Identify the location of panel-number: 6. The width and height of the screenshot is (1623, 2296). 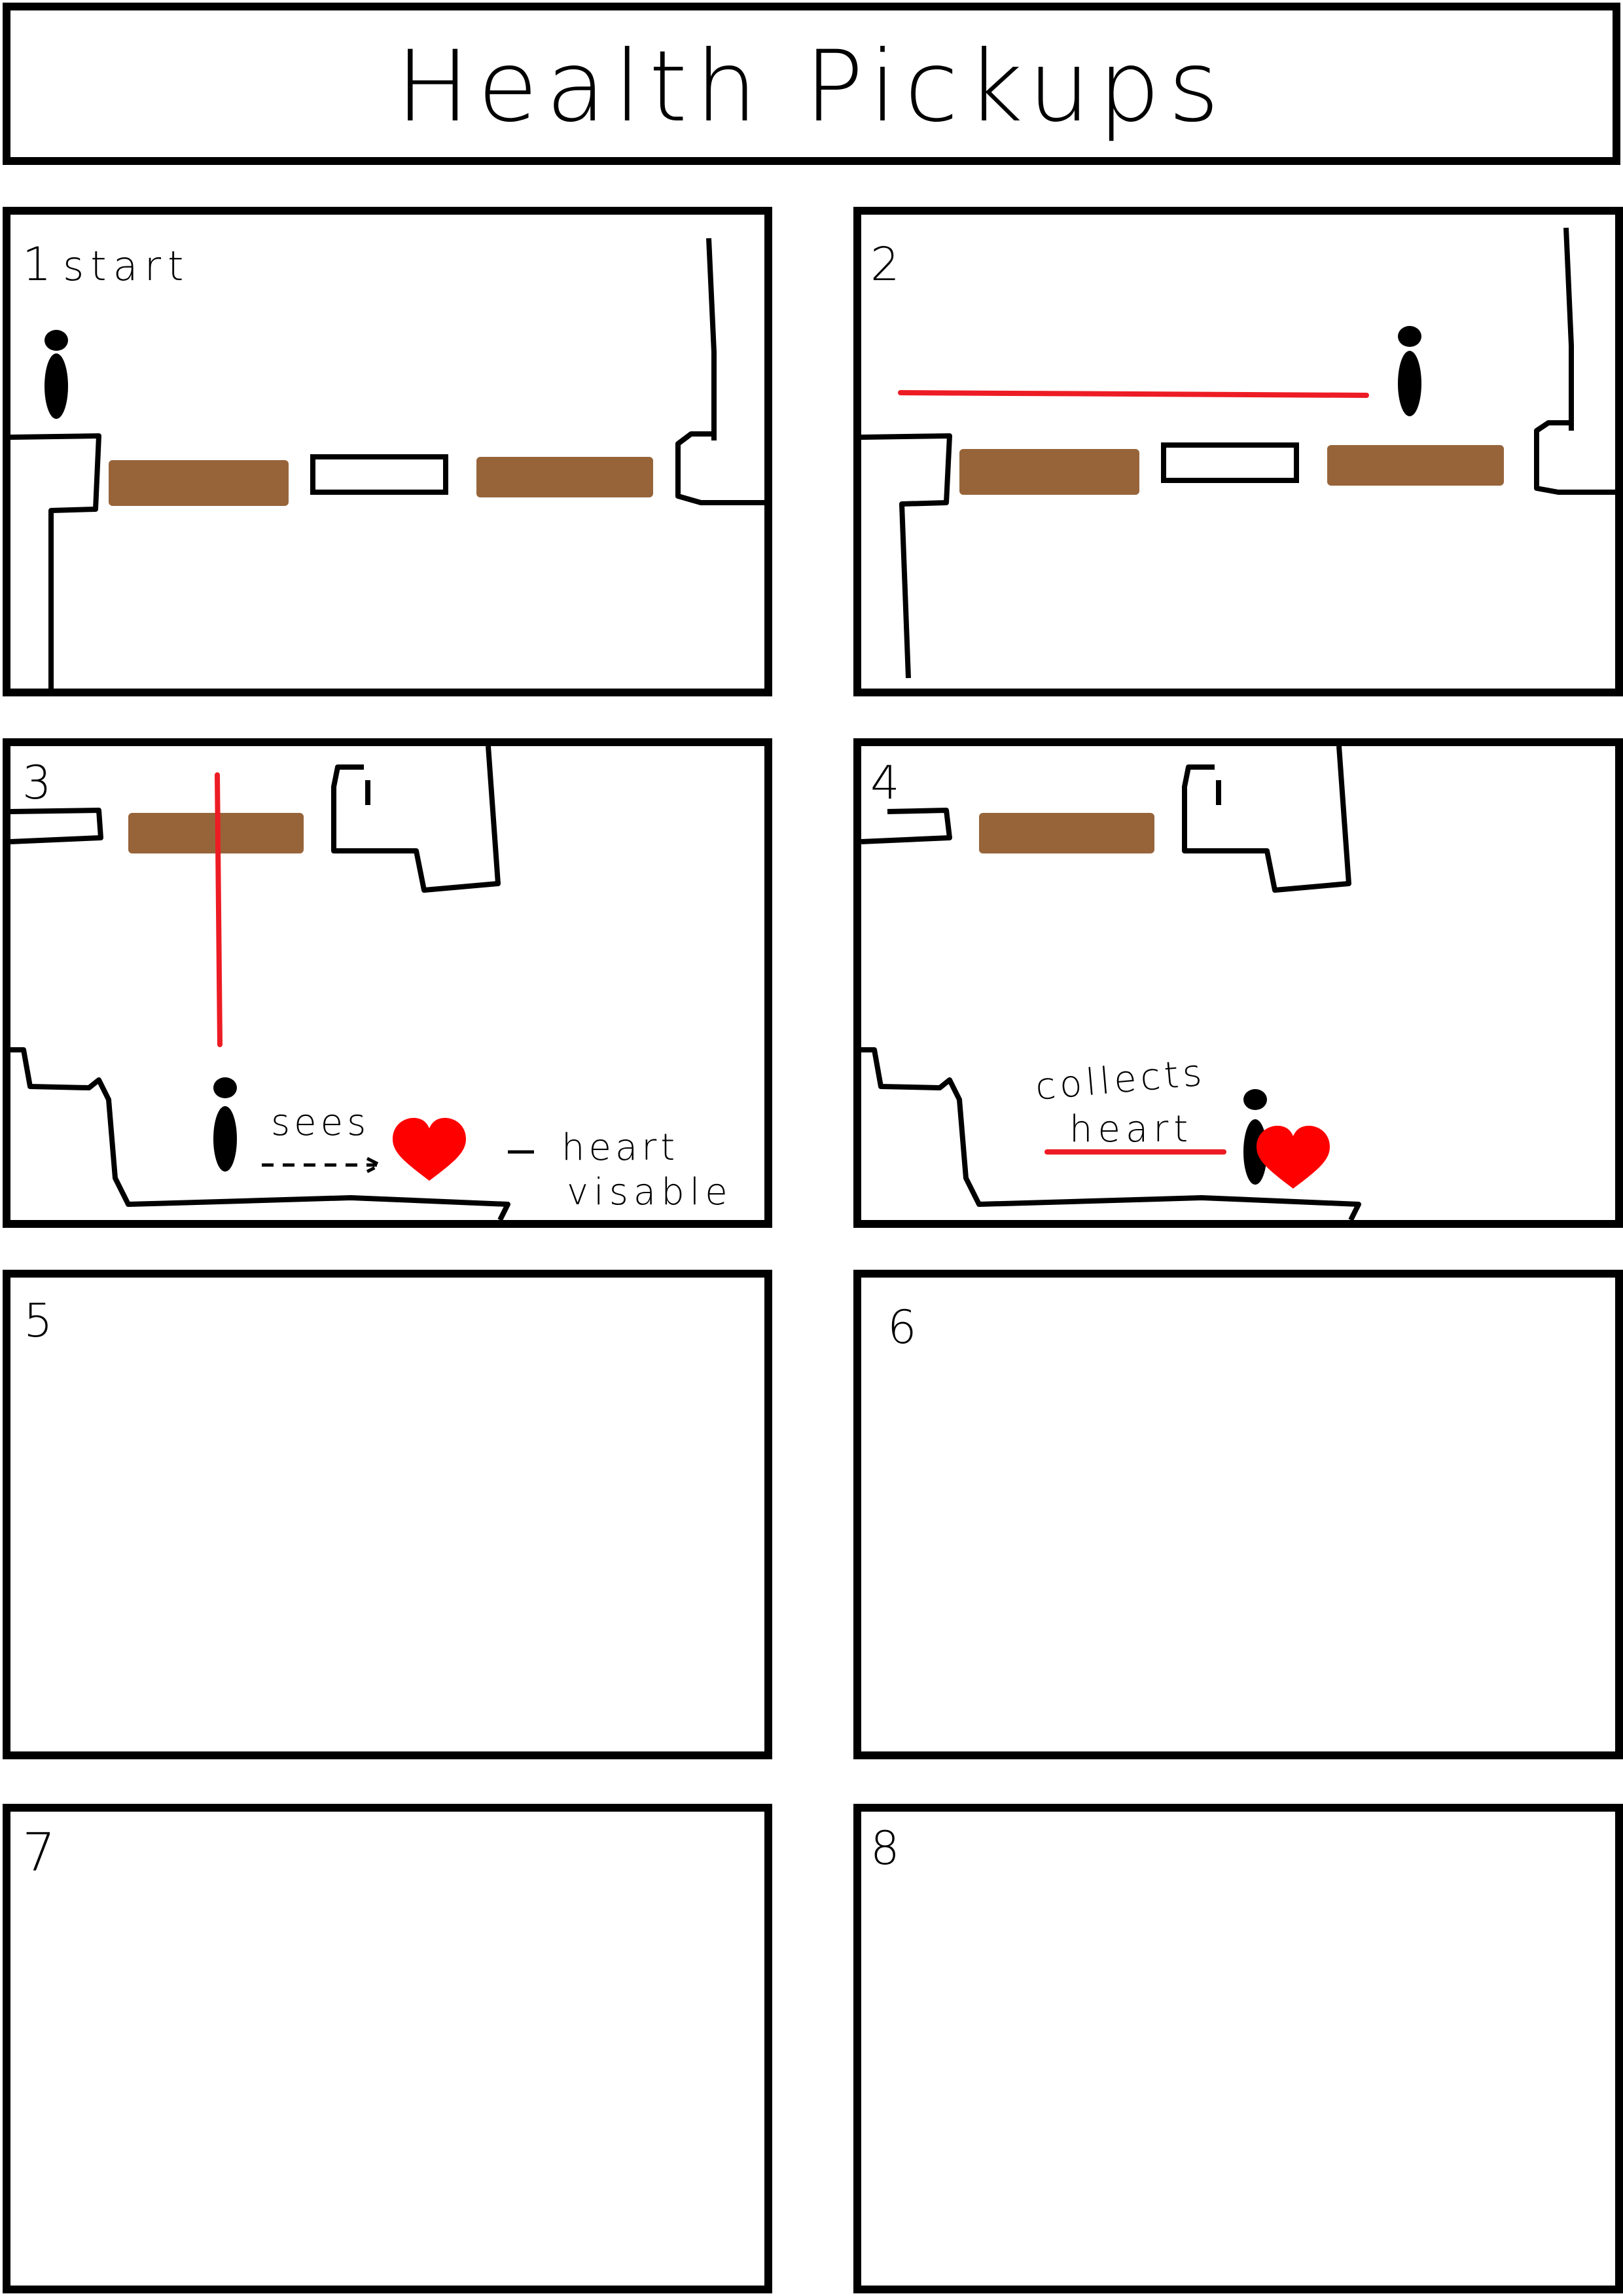
(902, 1327).